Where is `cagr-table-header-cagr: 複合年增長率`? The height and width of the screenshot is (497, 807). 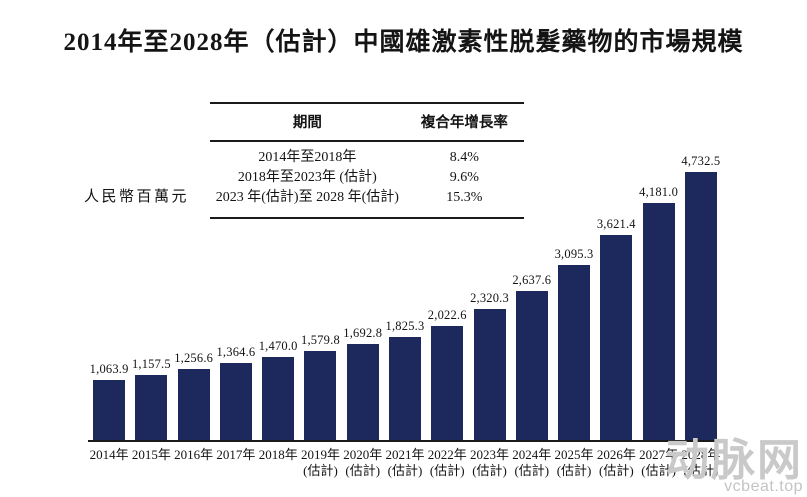 cagr-table-header-cagr: 複合年增長率 is located at coordinates (464, 123).